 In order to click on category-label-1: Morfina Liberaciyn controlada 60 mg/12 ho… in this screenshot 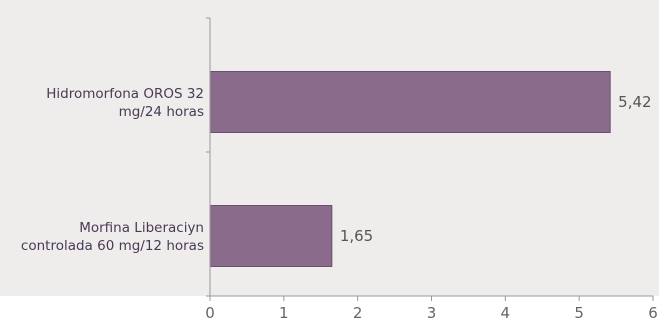, I will do `click(112, 237)`.